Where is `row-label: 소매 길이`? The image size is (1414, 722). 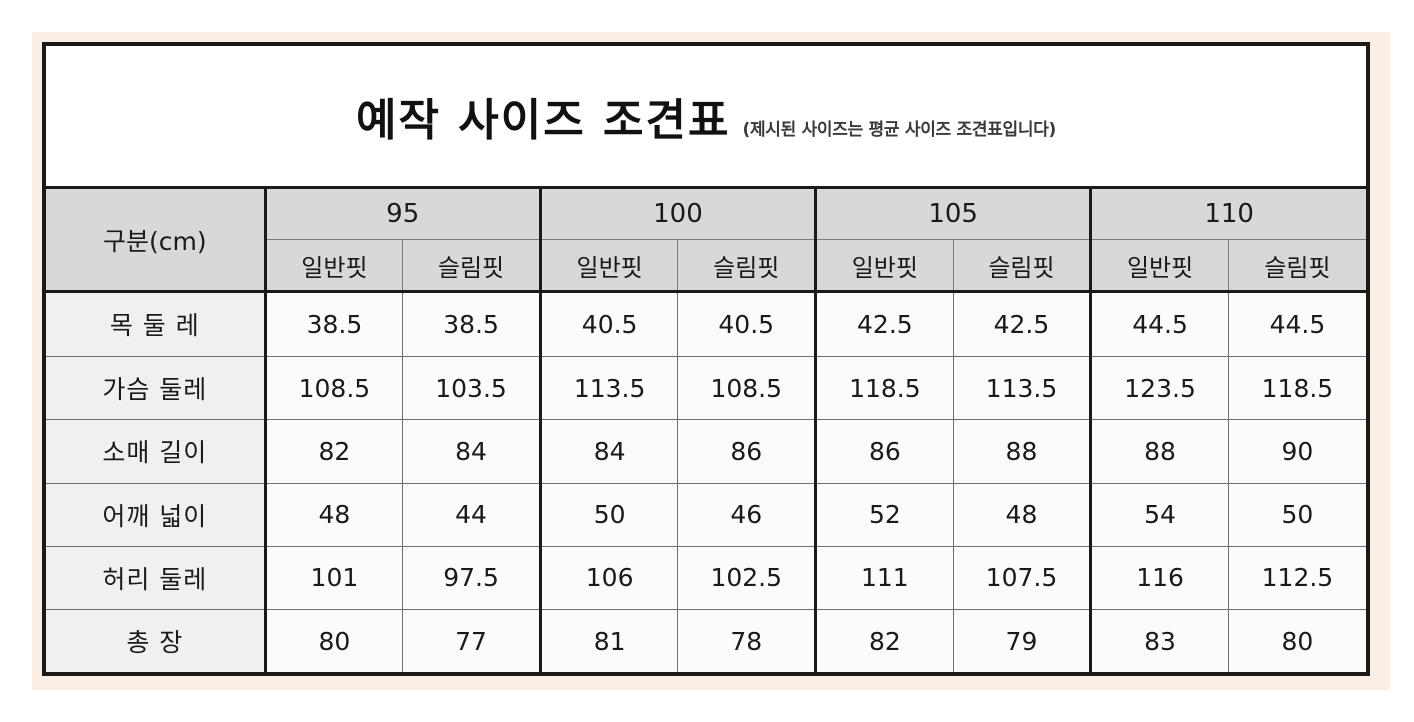 row-label: 소매 길이 is located at coordinates (156, 451).